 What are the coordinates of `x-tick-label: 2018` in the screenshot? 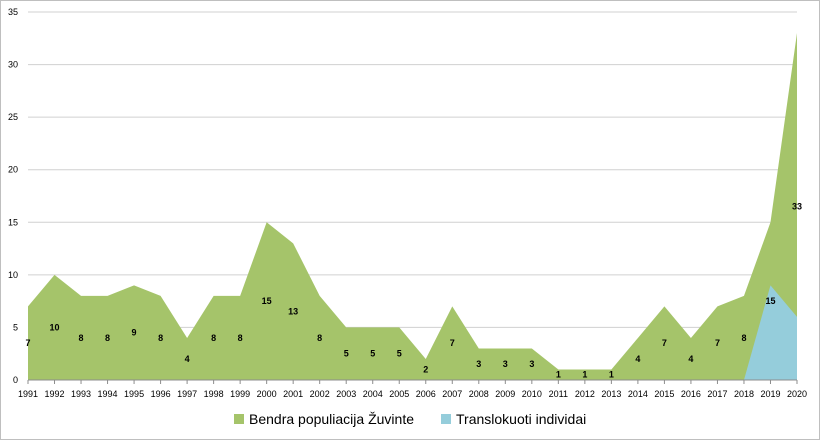 It's located at (744, 394).